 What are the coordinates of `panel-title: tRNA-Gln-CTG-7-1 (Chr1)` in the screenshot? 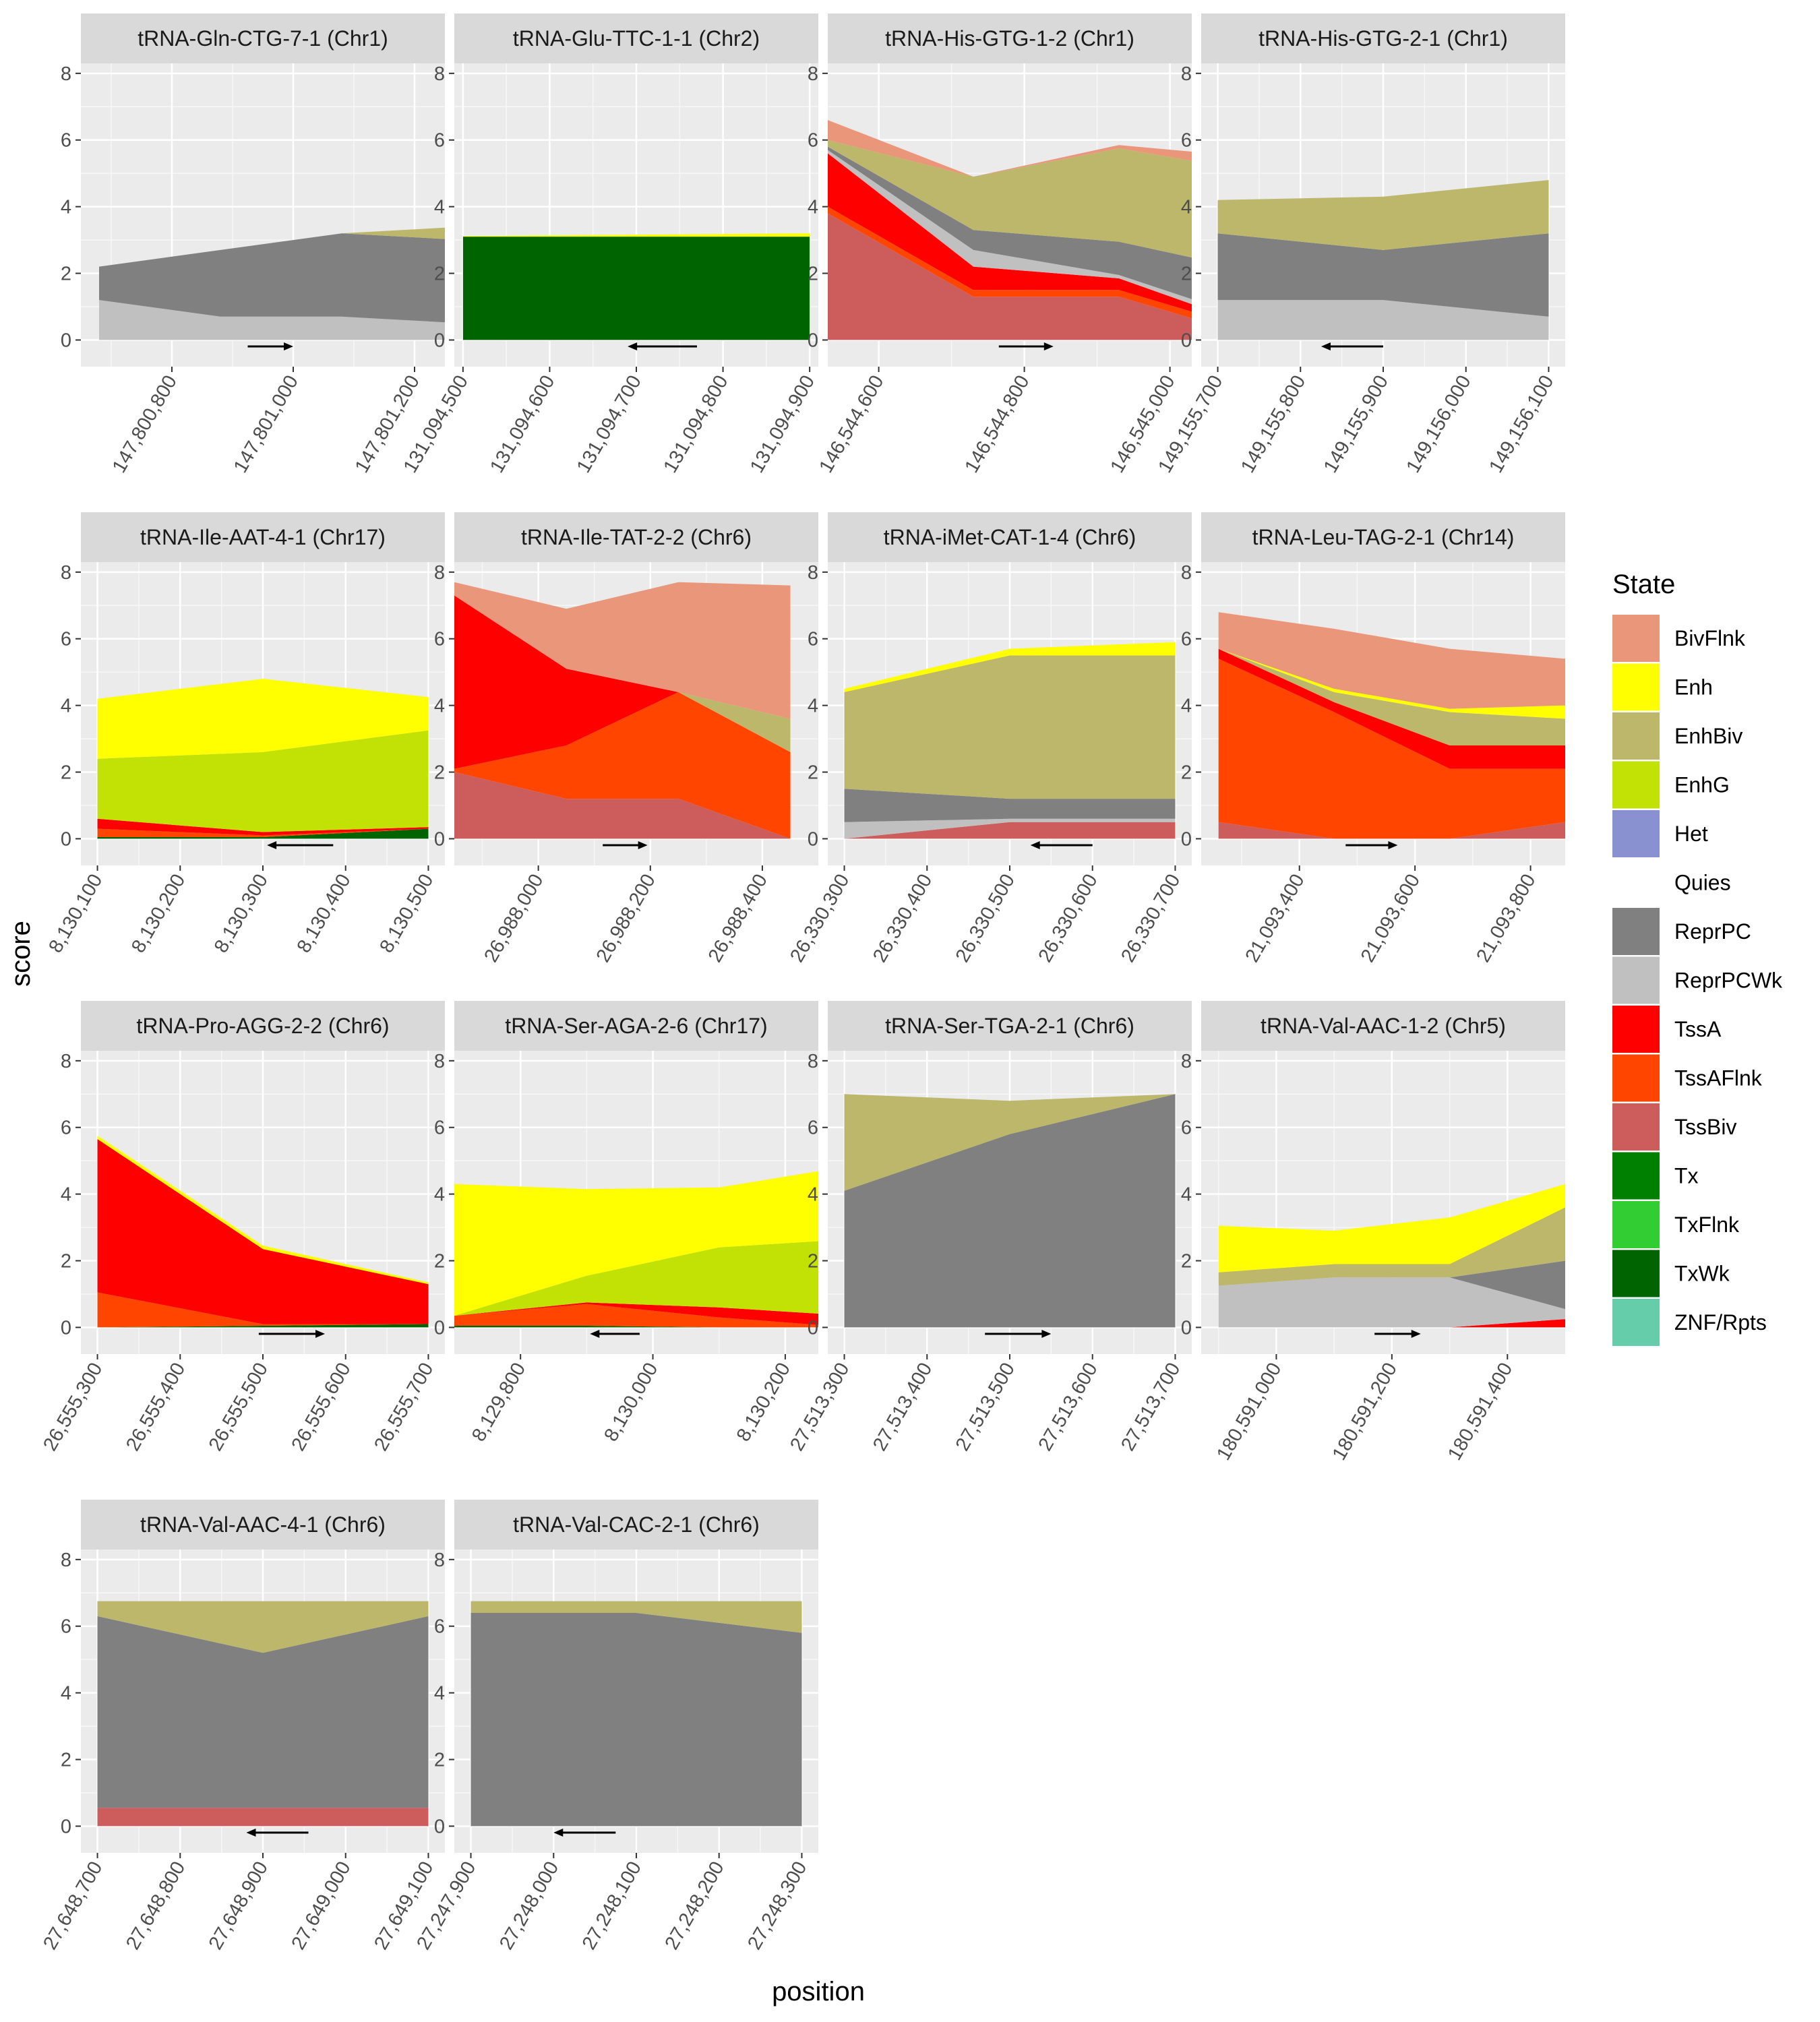 It's located at (263, 38).